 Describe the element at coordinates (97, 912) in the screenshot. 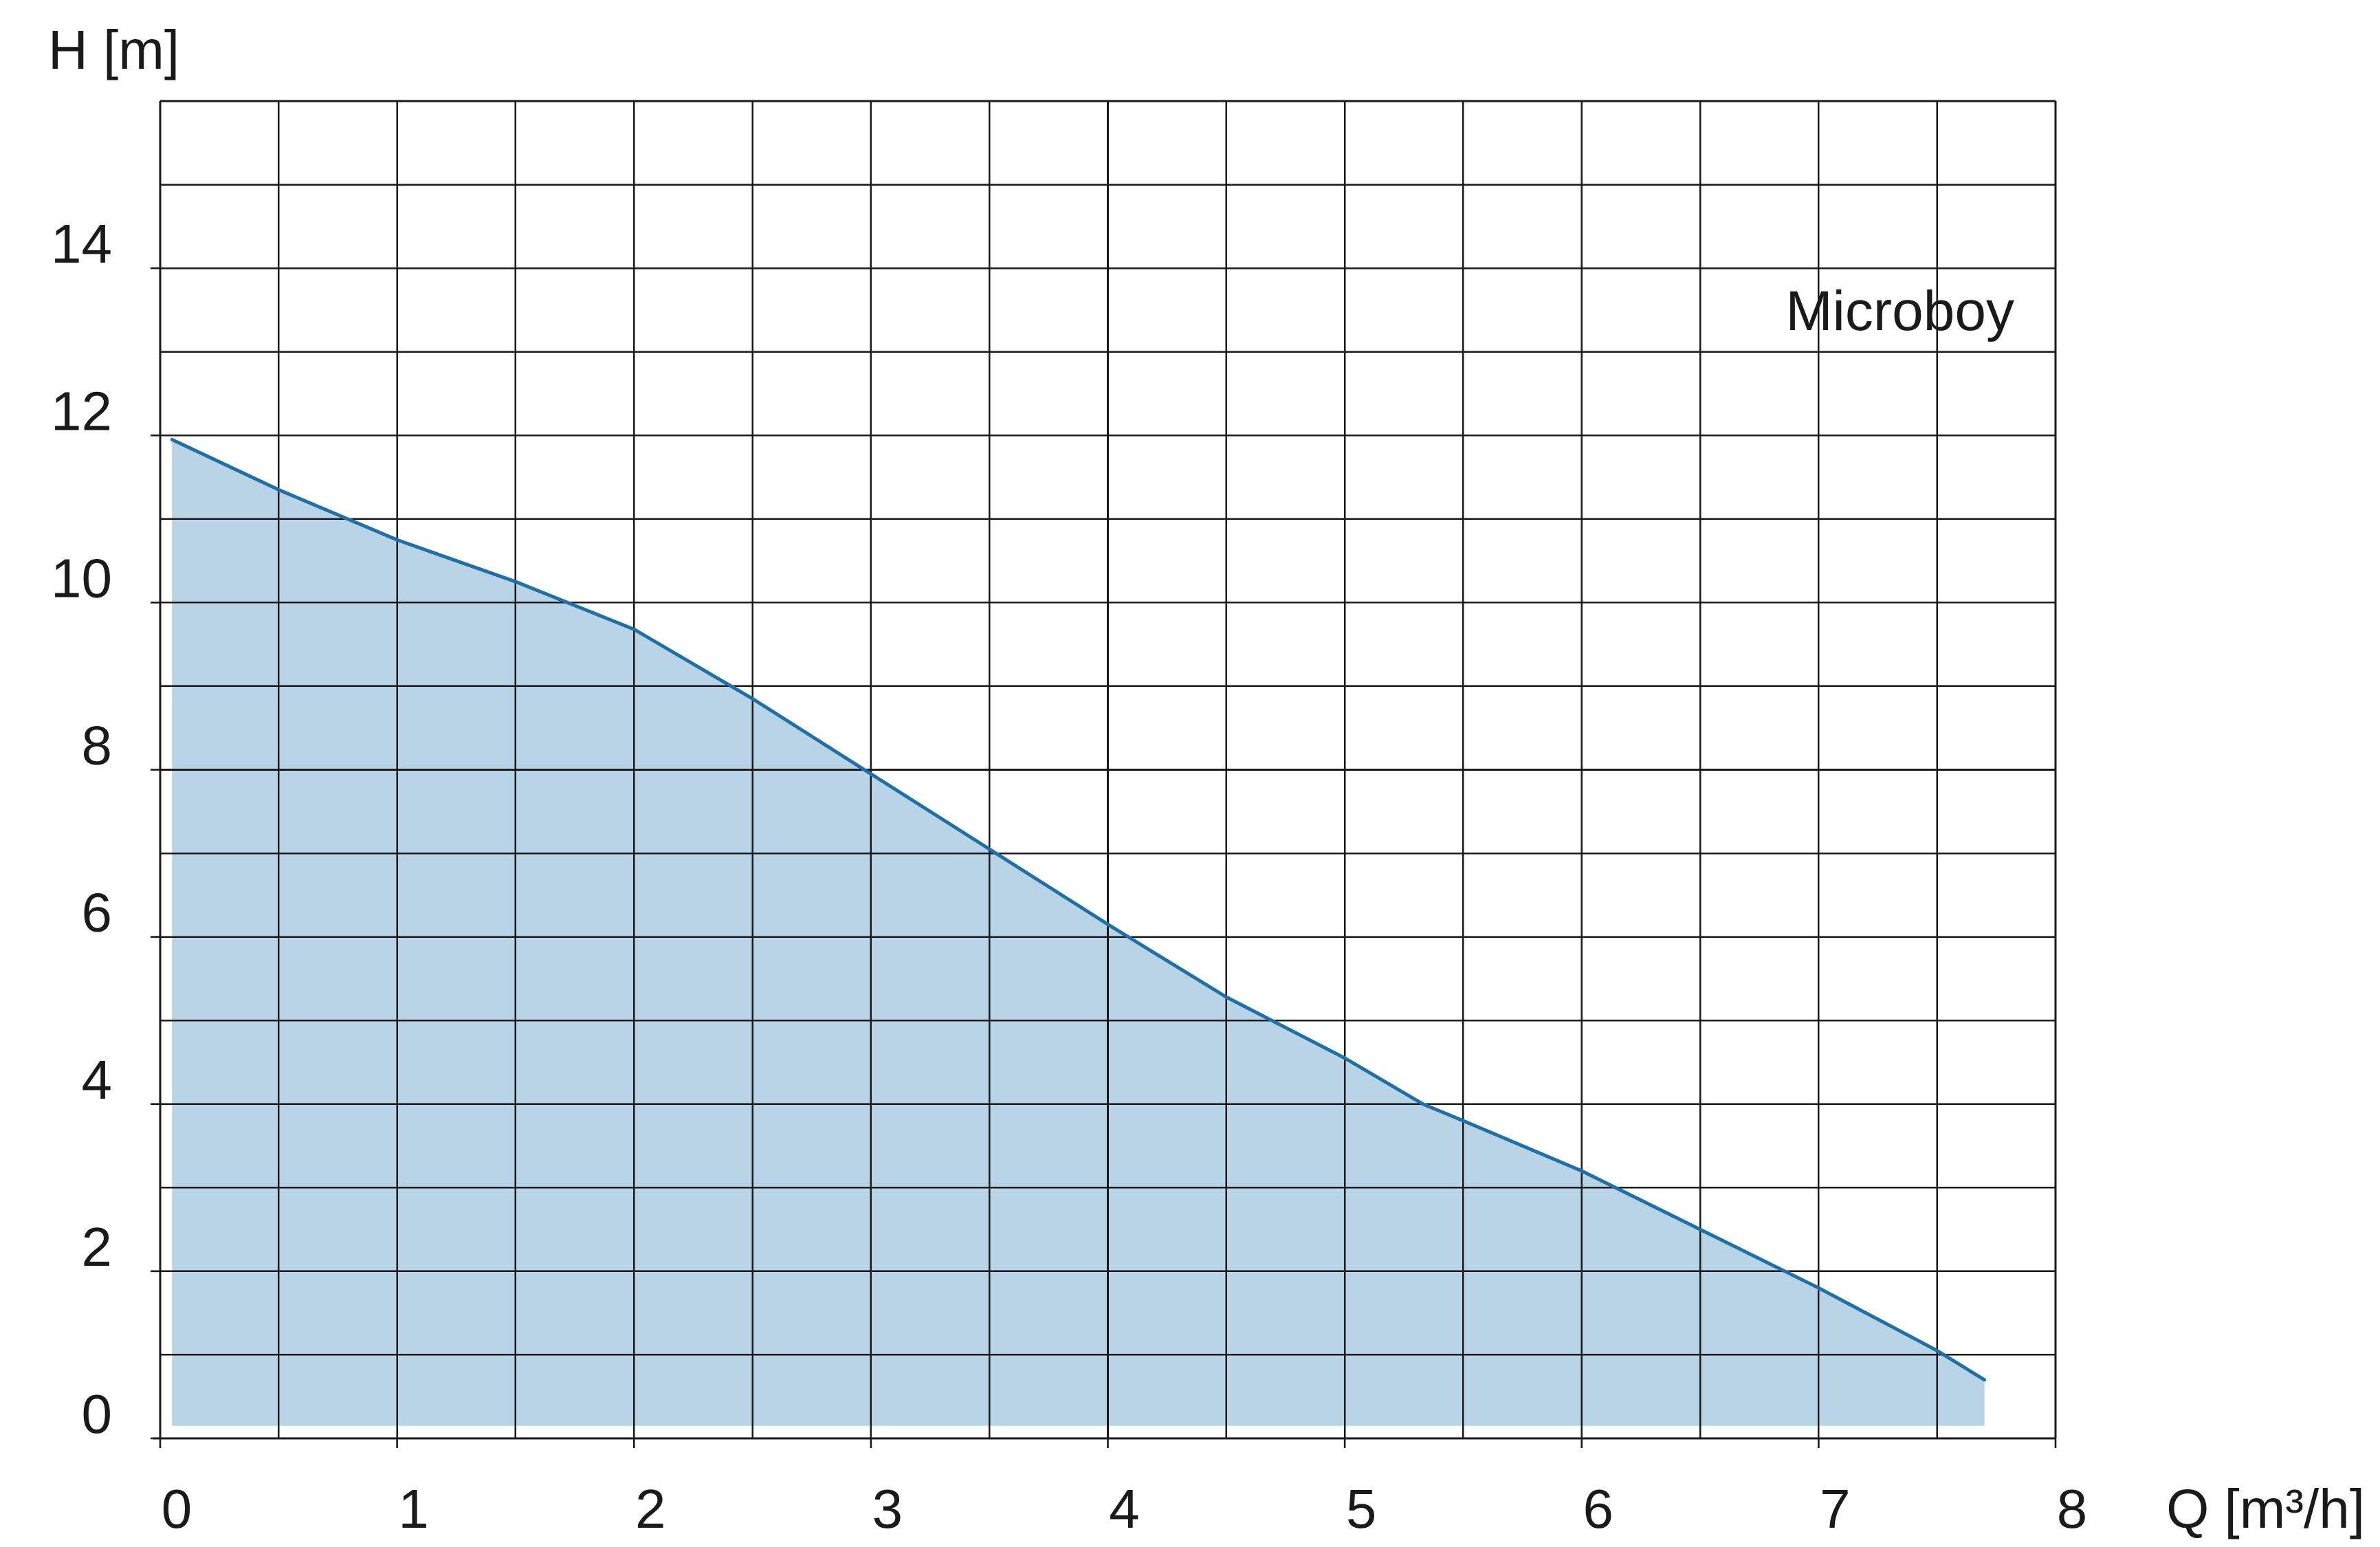

I see `y-tick-label: 6` at that location.